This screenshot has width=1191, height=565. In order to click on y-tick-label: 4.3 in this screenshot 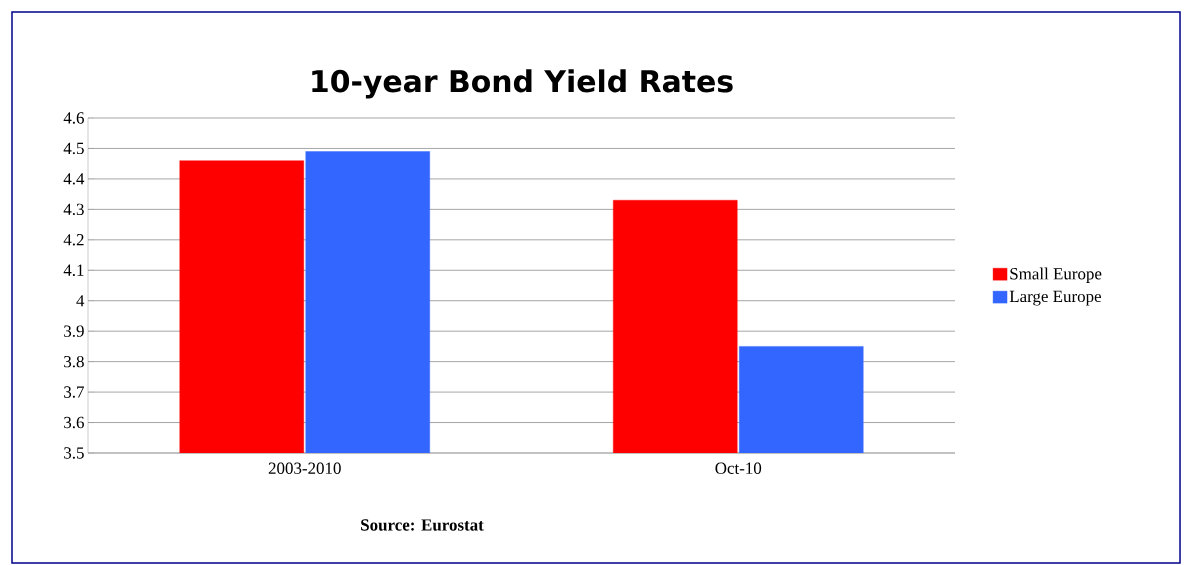, I will do `click(73, 209)`.